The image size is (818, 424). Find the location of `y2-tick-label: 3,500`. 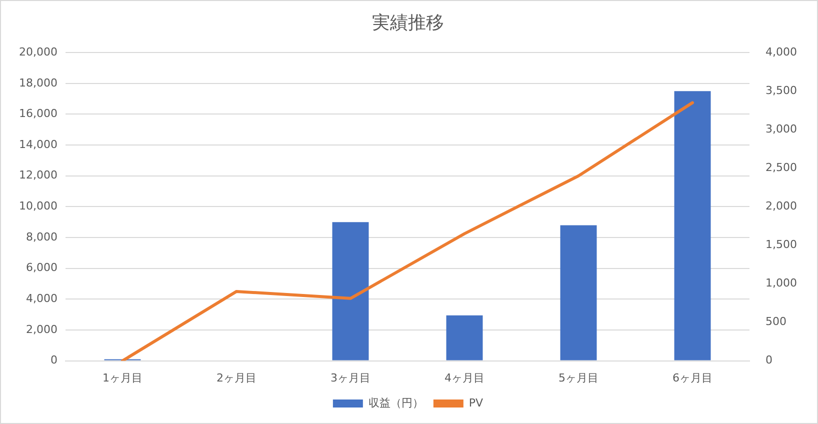

y2-tick-label: 3,500 is located at coordinates (782, 90).